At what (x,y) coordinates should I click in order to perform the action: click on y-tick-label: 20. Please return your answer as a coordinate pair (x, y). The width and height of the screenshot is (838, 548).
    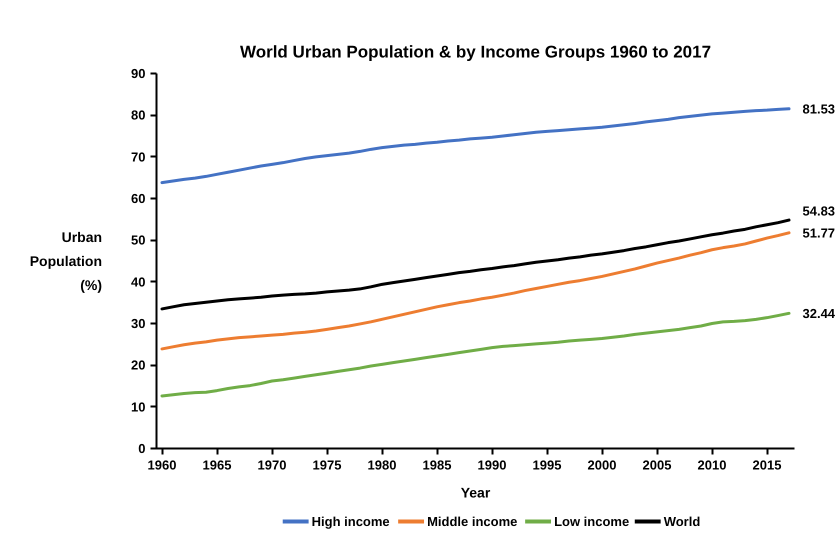
    Looking at the image, I should click on (138, 365).